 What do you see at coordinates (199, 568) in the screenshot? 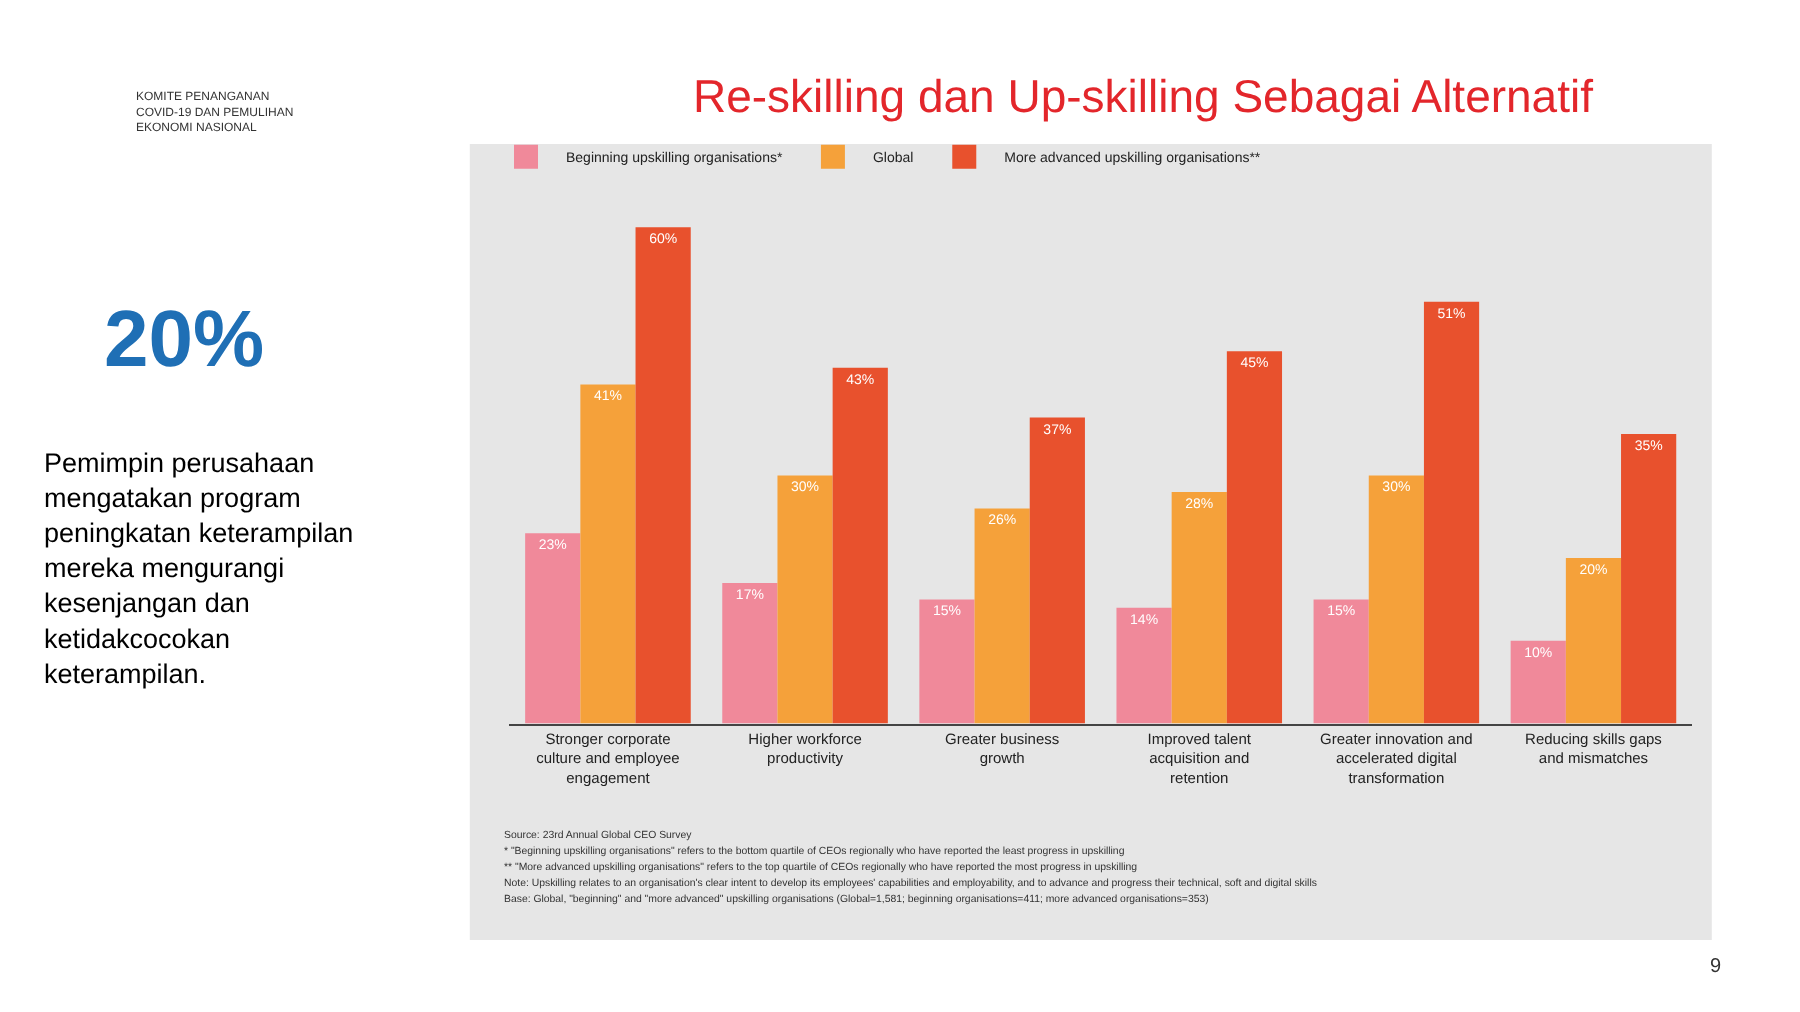
I see `text: Pemimpin perusahaan mengatakan program peningkatan keterampilan mereka mengurangi kesenjangan dan ketidakcocokan keterampilan.` at bounding box center [199, 568].